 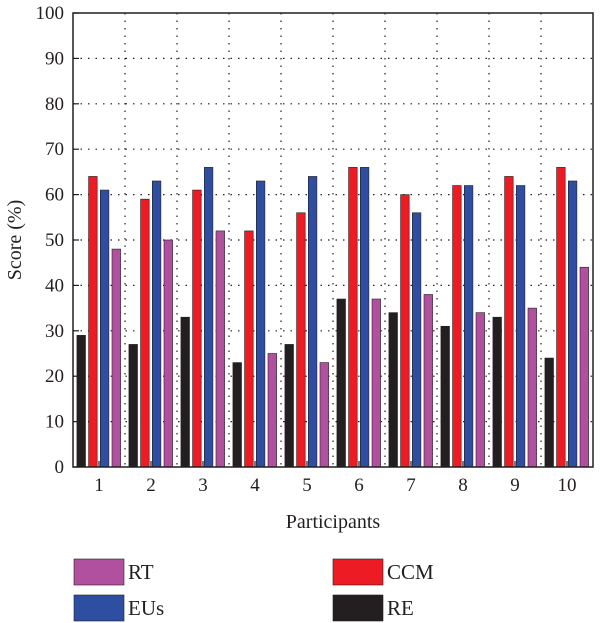 I want to click on x-axis-title: Participants, so click(x=333, y=522).